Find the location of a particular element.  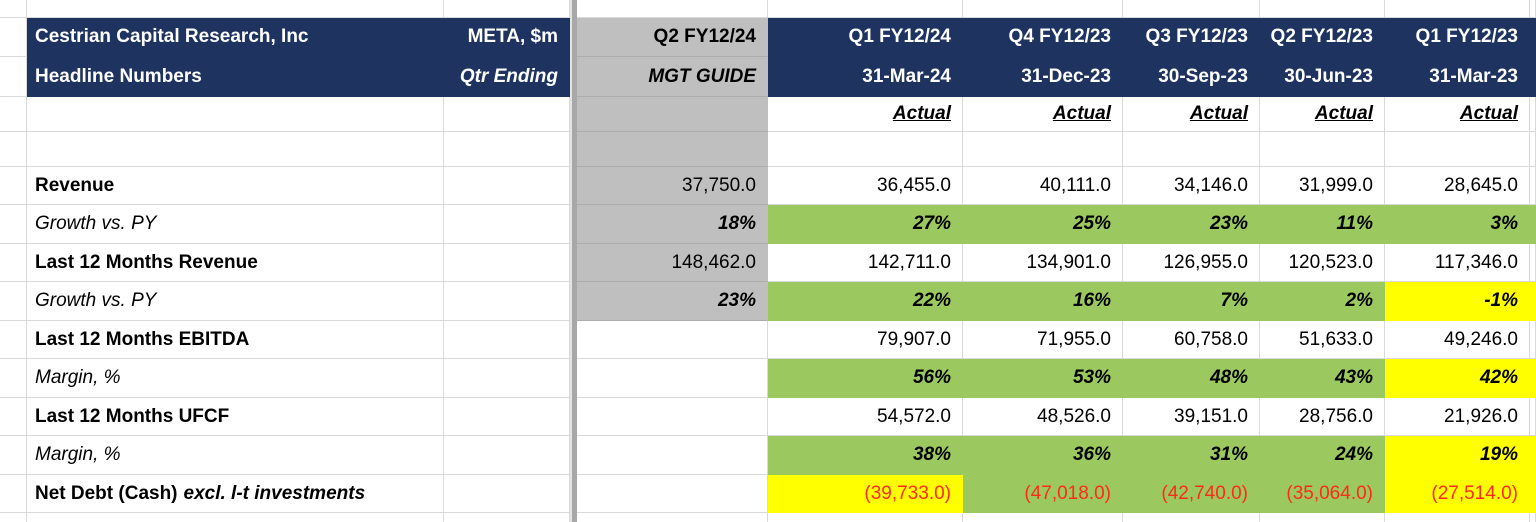

cell-ltm-revenue-growth-0: 22% is located at coordinates (865, 301).